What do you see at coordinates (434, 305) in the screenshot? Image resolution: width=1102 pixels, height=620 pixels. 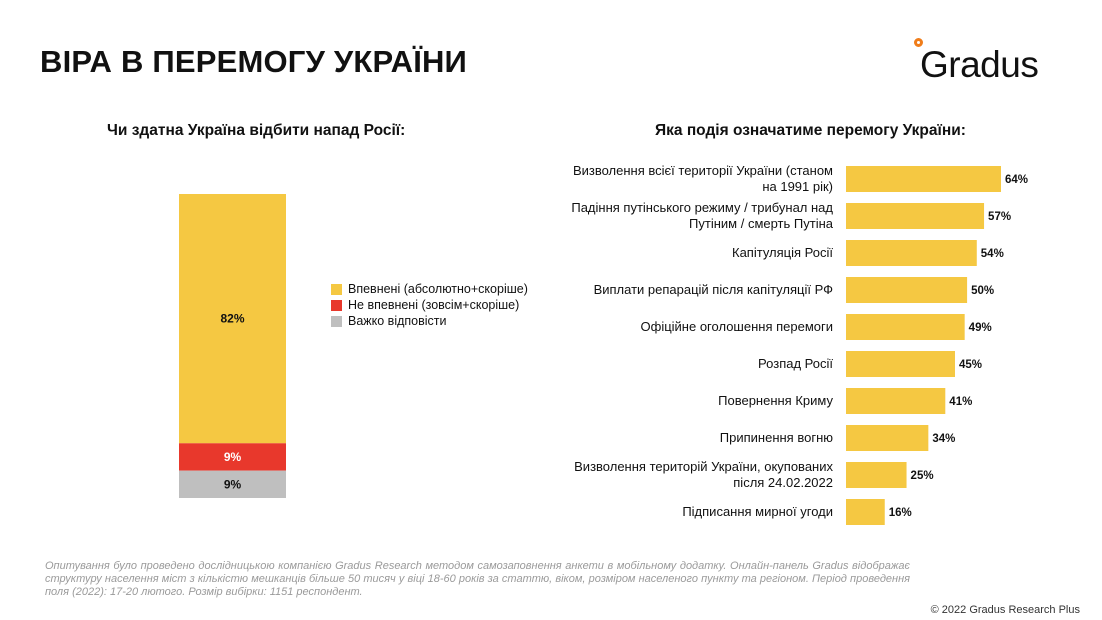 I see `legend-label-not-confident: Не впевнені (зовсім+скоріше)` at bounding box center [434, 305].